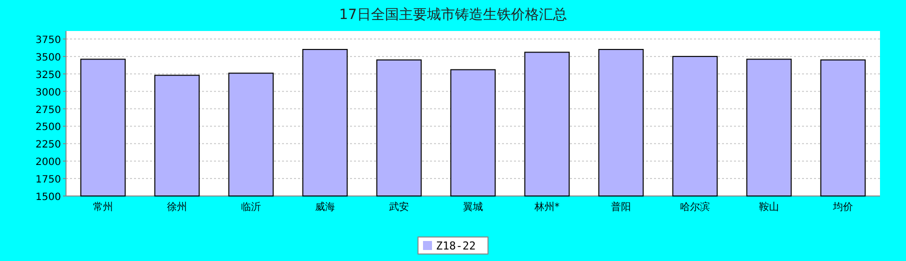 The width and height of the screenshot is (906, 261). What do you see at coordinates (399, 207) in the screenshot?
I see `x-tick-label: 武安` at bounding box center [399, 207].